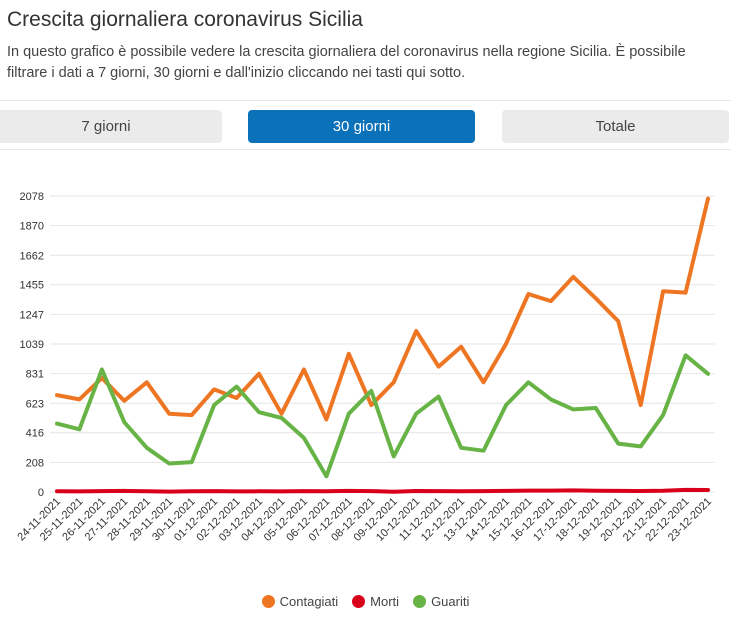  What do you see at coordinates (35, 404) in the screenshot?
I see `y-tick-label: 623` at bounding box center [35, 404].